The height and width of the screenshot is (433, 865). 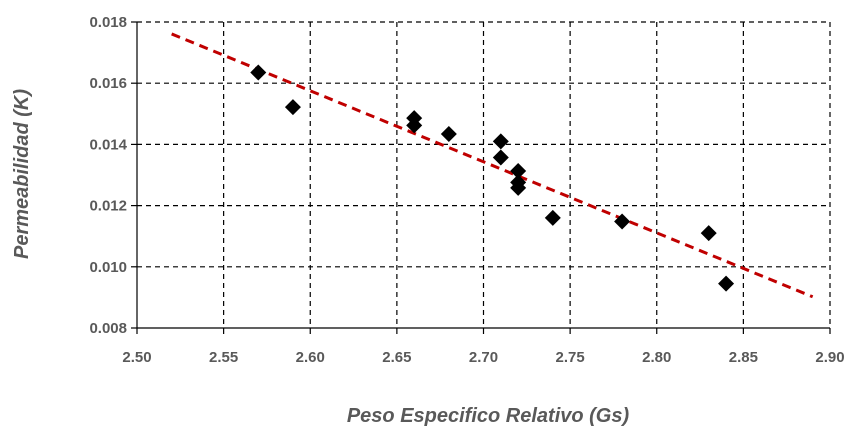 What do you see at coordinates (136, 357) in the screenshot?
I see `x-tick-label: 2.50` at bounding box center [136, 357].